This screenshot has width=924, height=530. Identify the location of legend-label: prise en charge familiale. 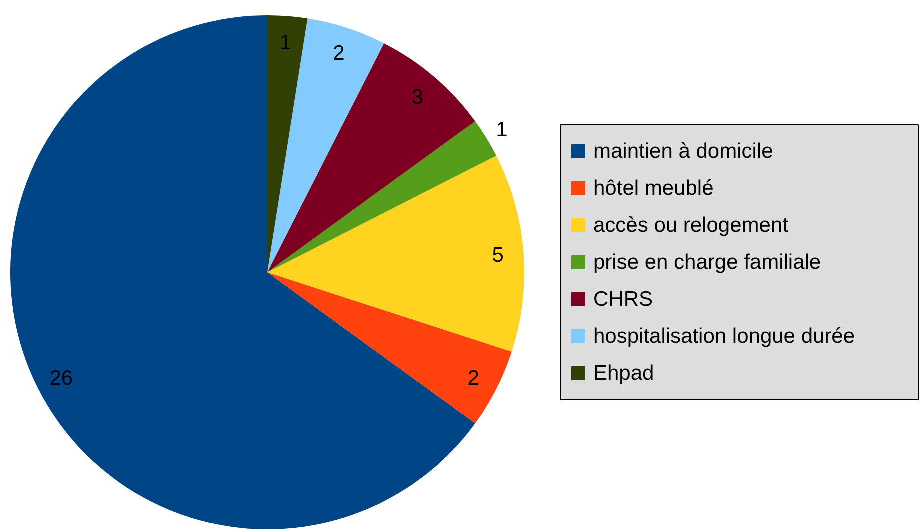
(708, 262).